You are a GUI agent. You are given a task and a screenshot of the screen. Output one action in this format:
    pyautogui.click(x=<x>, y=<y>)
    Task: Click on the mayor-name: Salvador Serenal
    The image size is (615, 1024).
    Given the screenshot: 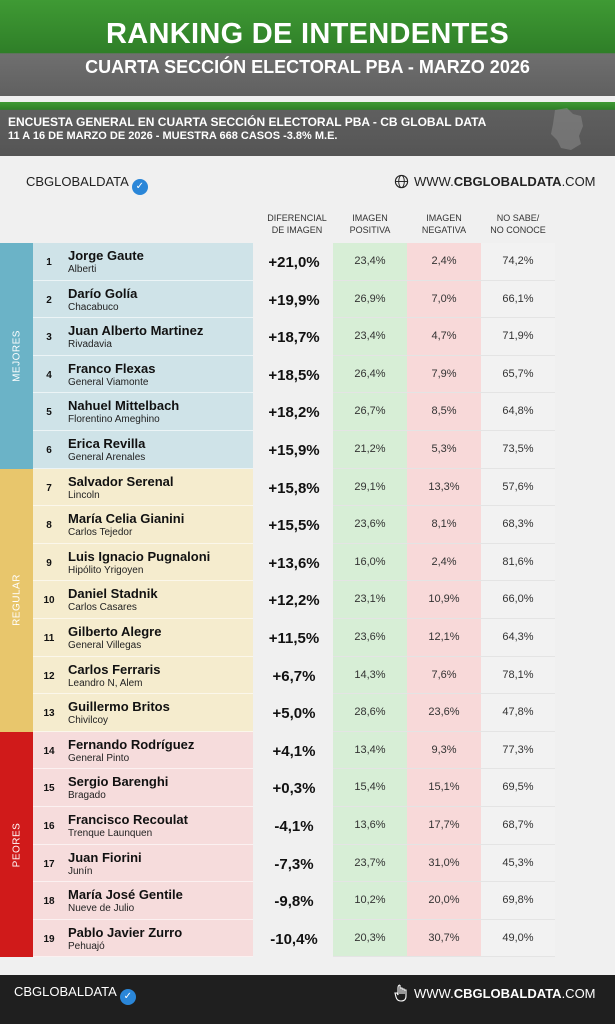 What is the action you would take?
    pyautogui.click(x=121, y=481)
    